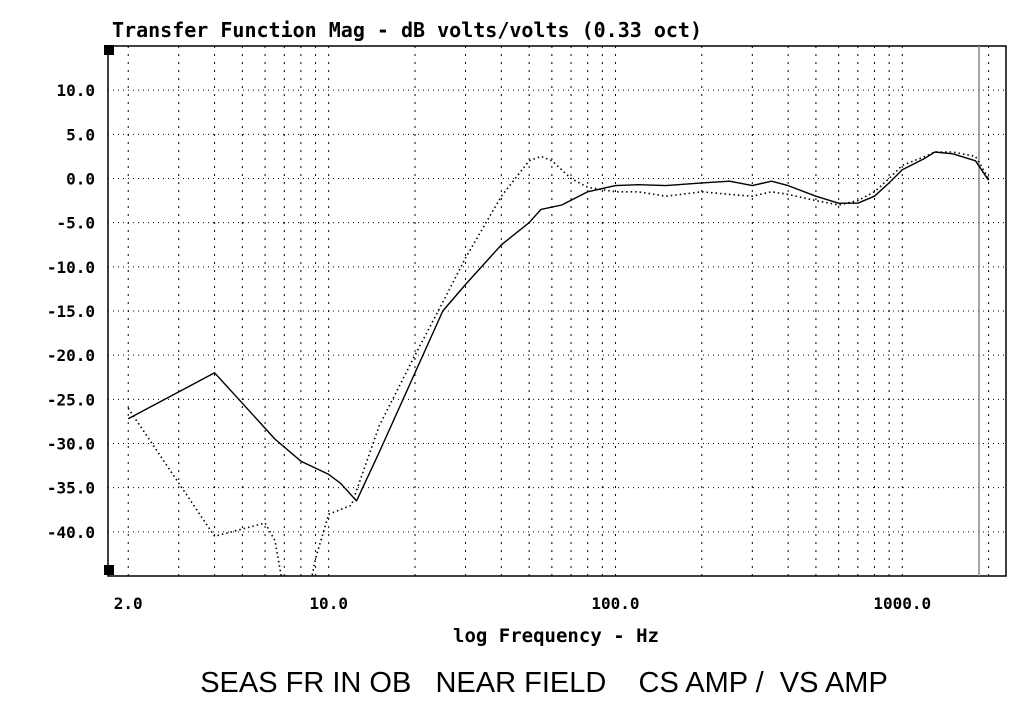 The width and height of the screenshot is (1024, 716). I want to click on x-tick-label: 100.0, so click(615, 603).